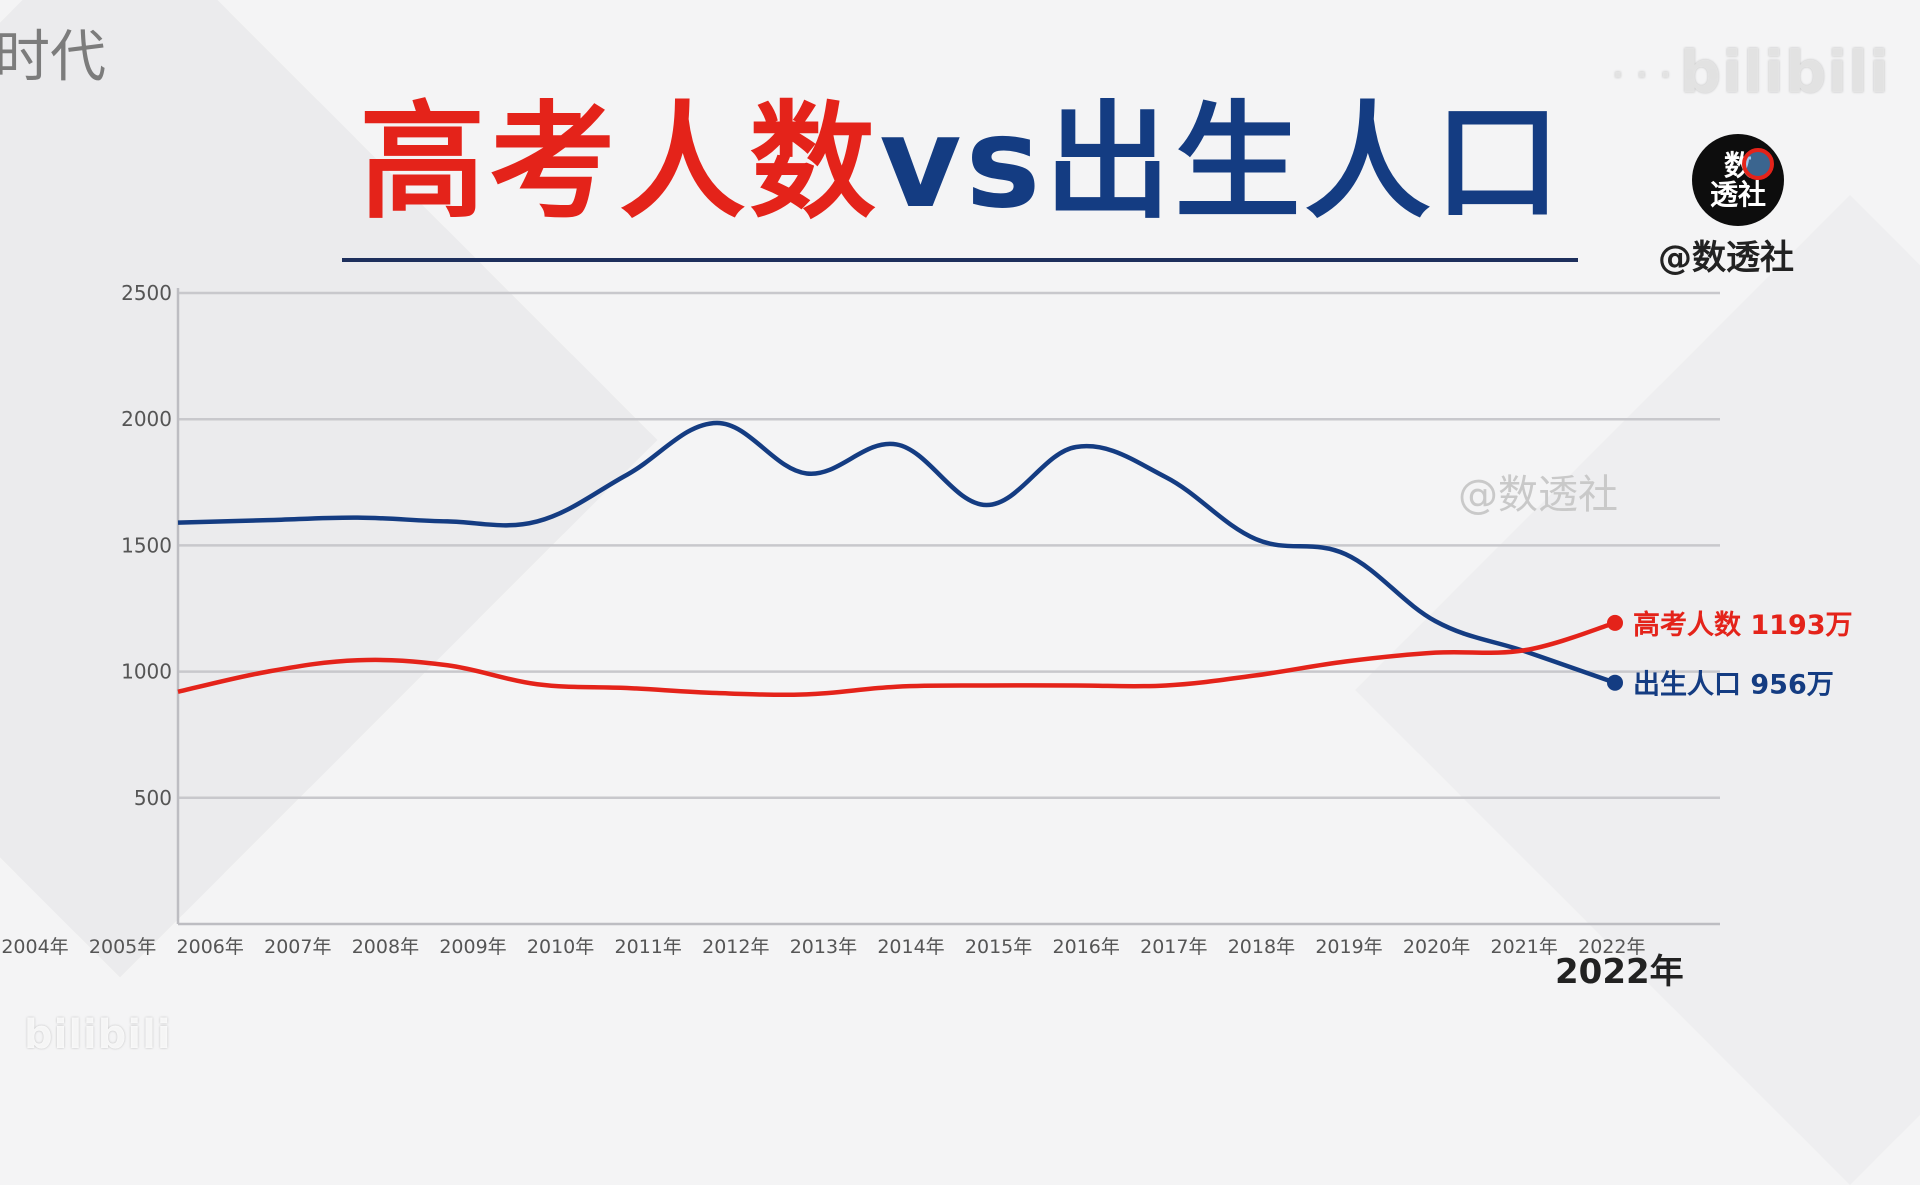 This screenshot has height=1185, width=1920. What do you see at coordinates (1304, 162) in the screenshot?
I see `title-part-births: 出生人口` at bounding box center [1304, 162].